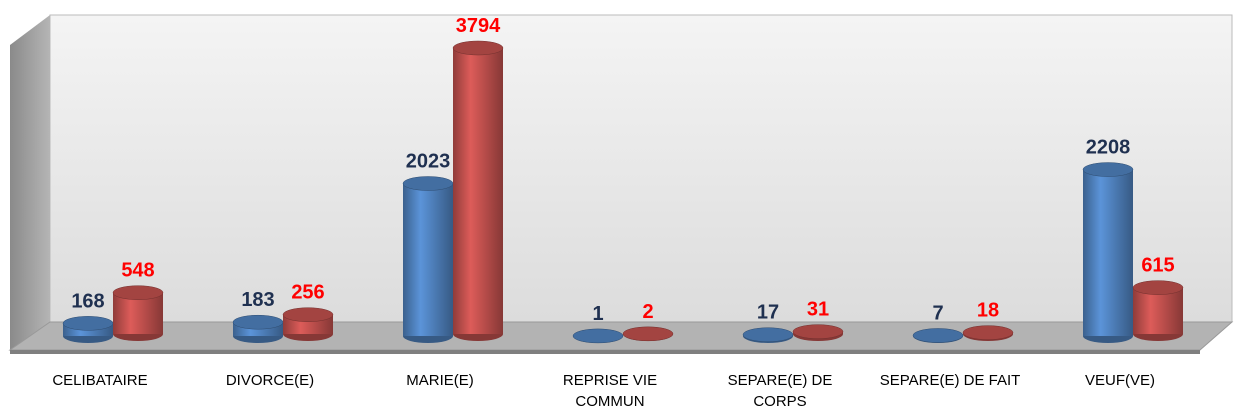 The image size is (1237, 414). I want to click on value-label: 2, so click(647, 312).